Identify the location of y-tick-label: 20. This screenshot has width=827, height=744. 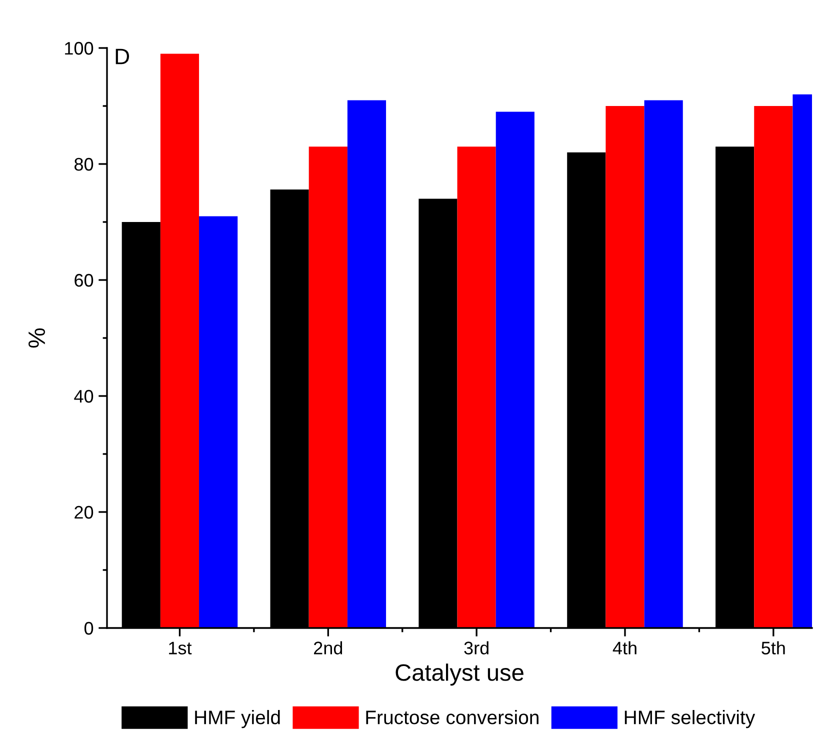
(84, 512).